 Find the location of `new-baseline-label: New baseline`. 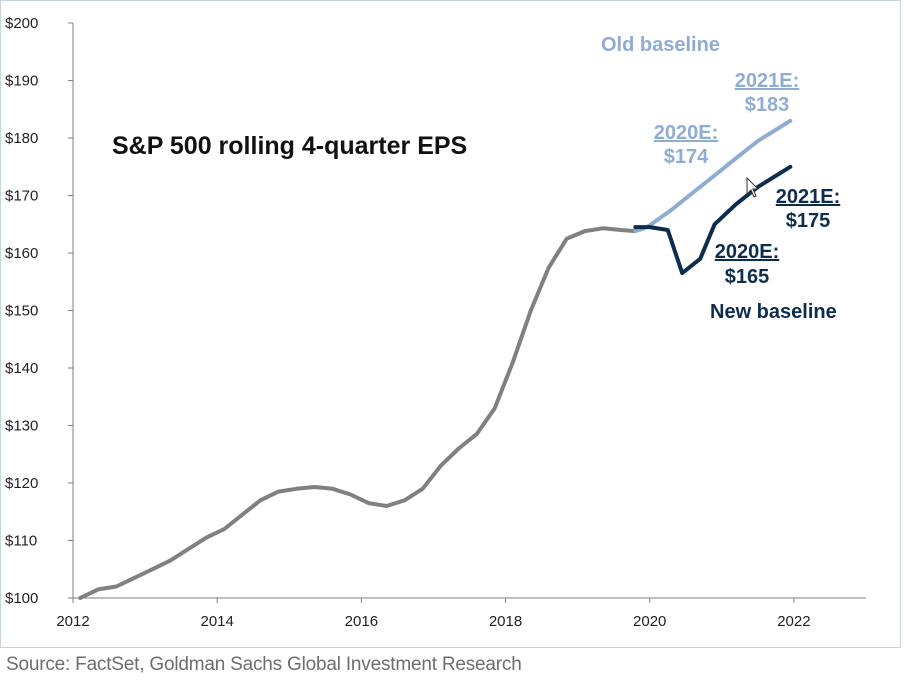

new-baseline-label: New baseline is located at coordinates (773, 312).